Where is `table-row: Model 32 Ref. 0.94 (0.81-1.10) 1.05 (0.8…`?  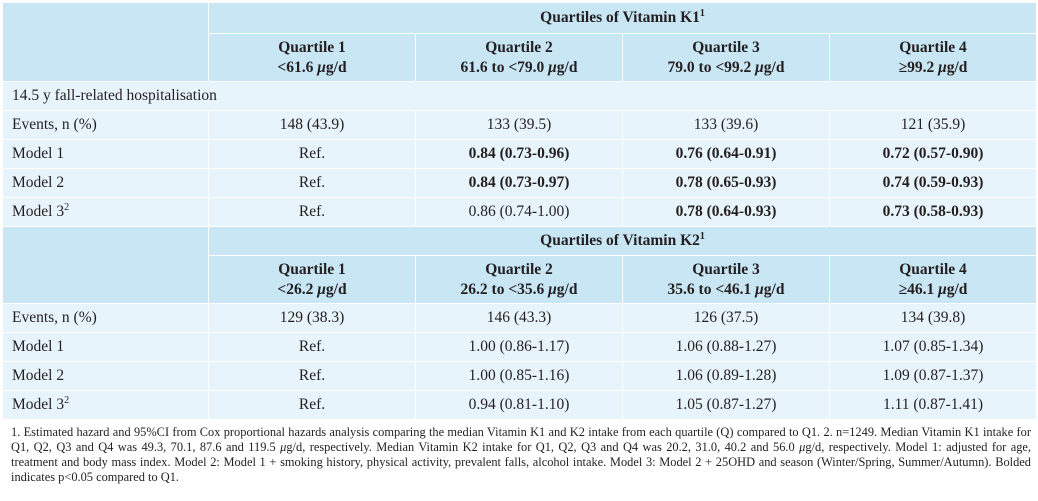 table-row: Model 32 Ref. 0.94 (0.81-1.10) 1.05 (0.8… is located at coordinates (520, 405).